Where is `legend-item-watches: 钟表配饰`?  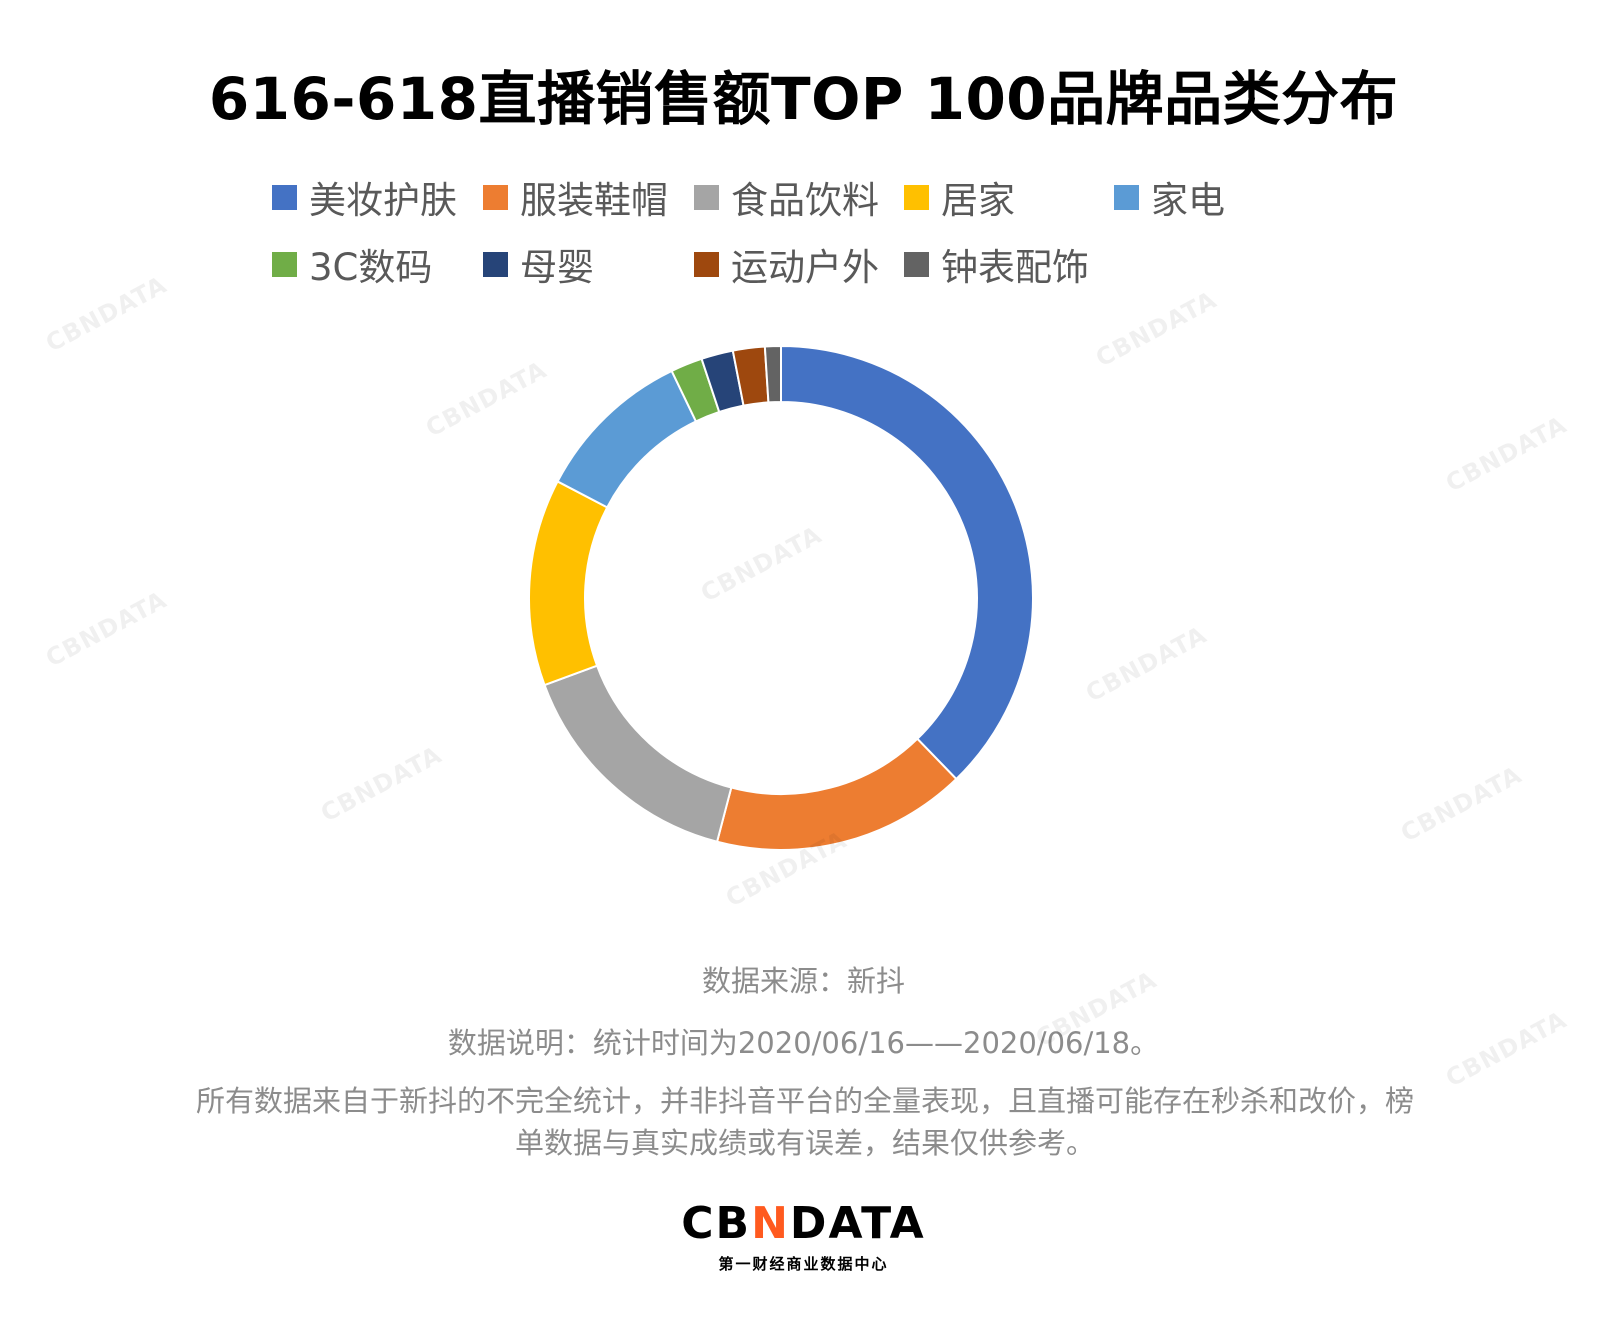 legend-item-watches: 钟表配饰 is located at coordinates (996, 264).